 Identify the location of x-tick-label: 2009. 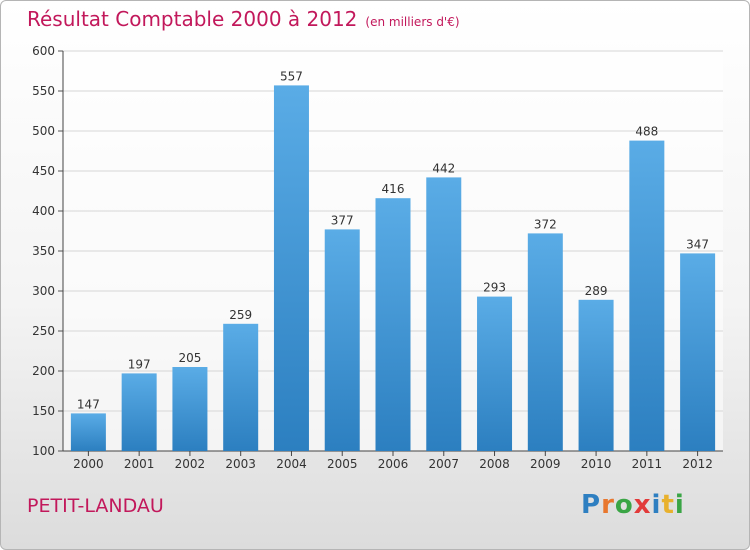
(545, 464).